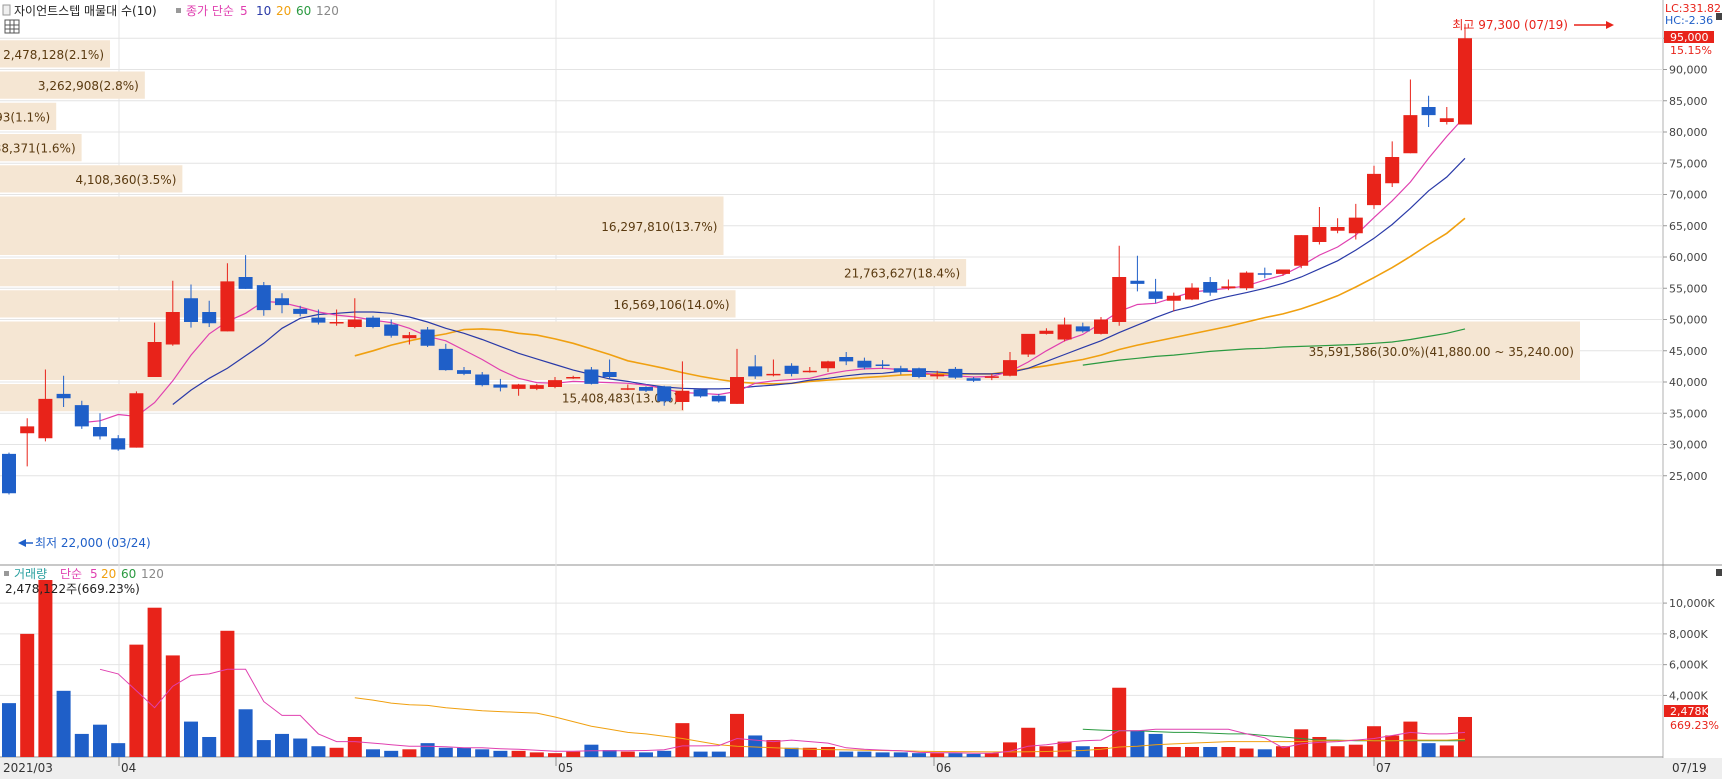  I want to click on current-volume-value: 2,478K, so click(1689, 711).